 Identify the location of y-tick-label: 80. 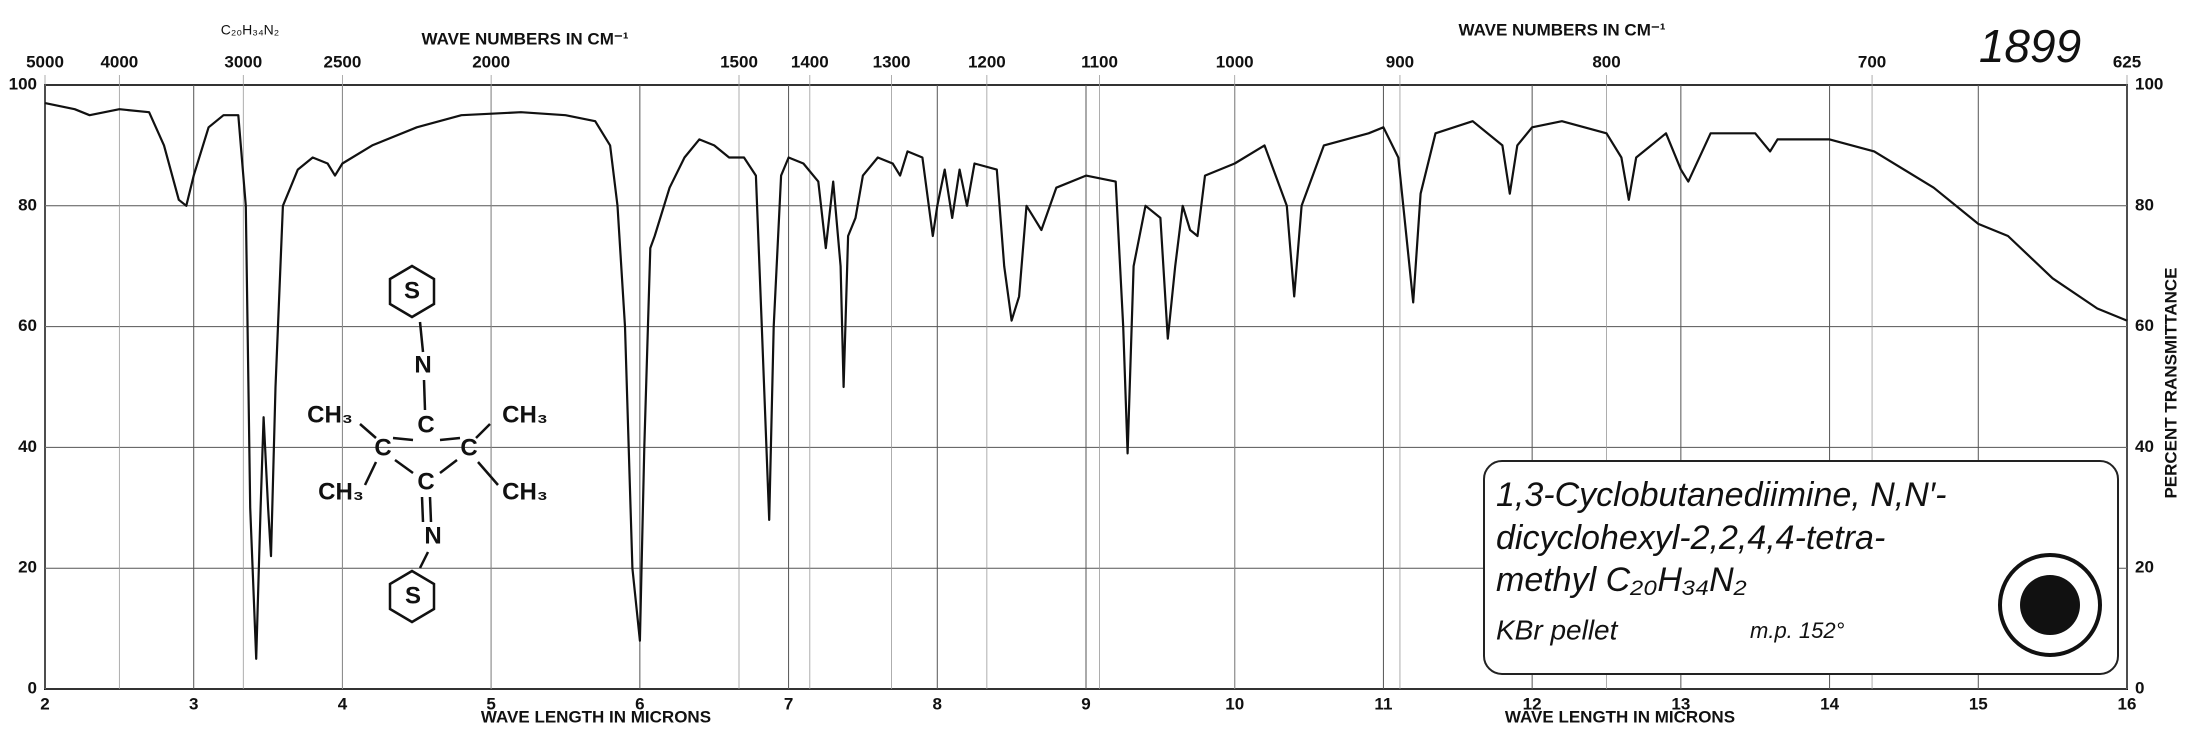
(27, 204).